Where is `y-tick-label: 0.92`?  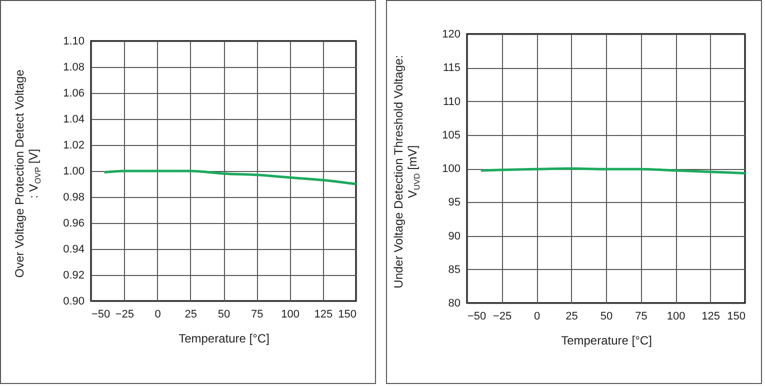
y-tick-label: 0.92 is located at coordinates (73, 276).